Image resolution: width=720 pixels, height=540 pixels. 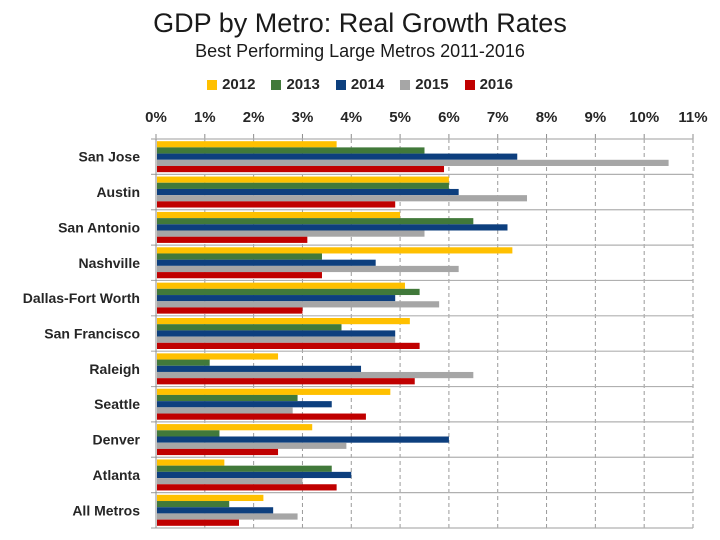 I want to click on category-label: Austin, so click(x=118, y=192).